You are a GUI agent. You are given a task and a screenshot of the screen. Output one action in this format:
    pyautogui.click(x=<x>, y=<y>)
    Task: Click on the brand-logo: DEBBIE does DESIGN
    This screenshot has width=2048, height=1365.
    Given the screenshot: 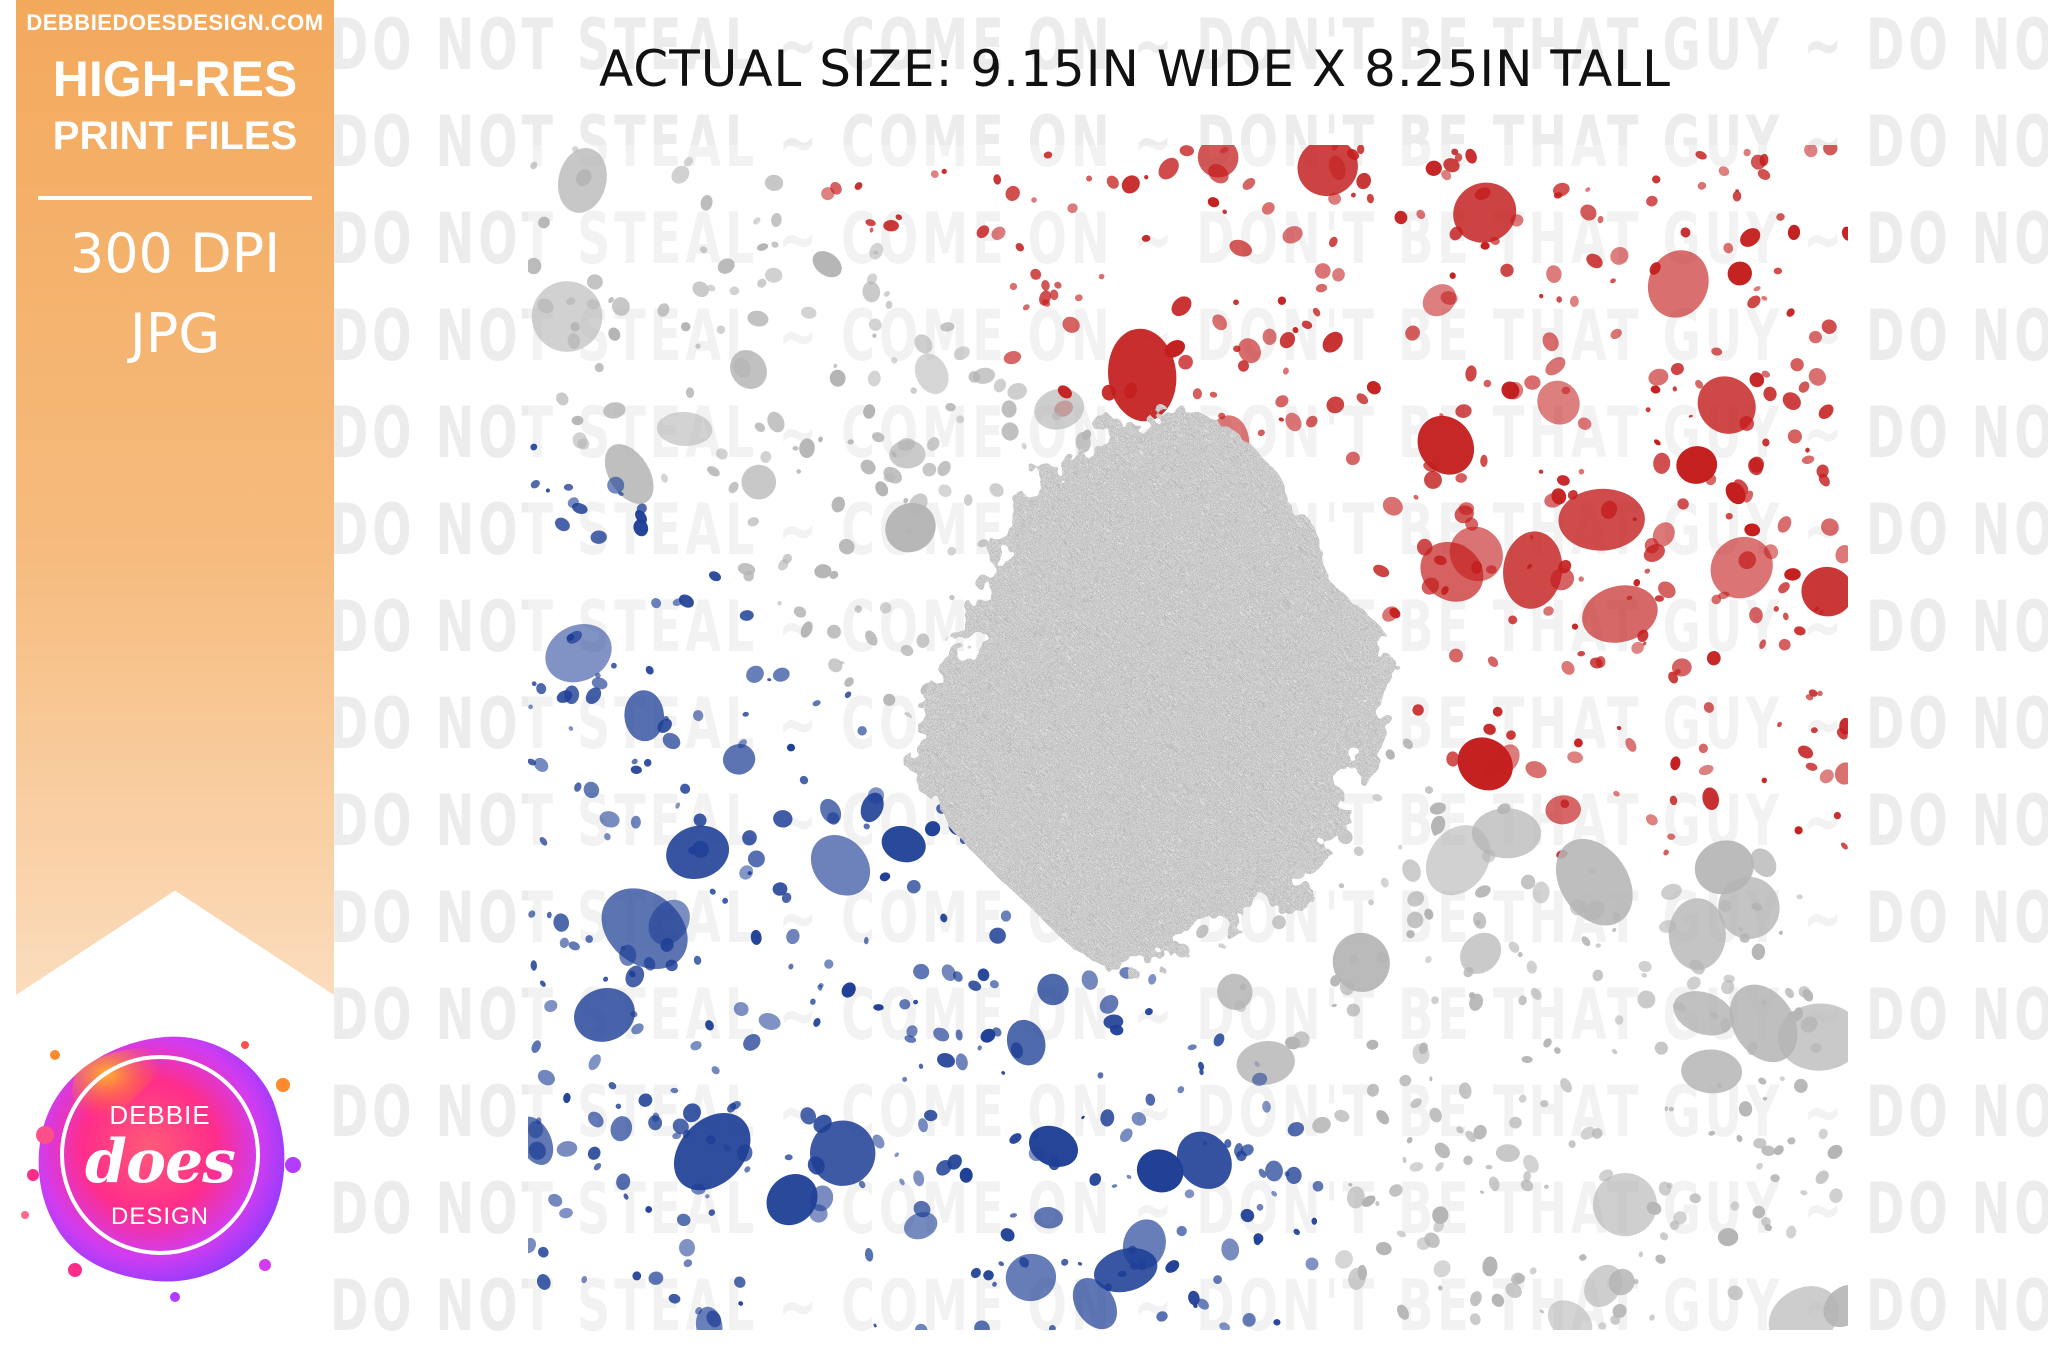 What is the action you would take?
    pyautogui.click(x=160, y=1160)
    